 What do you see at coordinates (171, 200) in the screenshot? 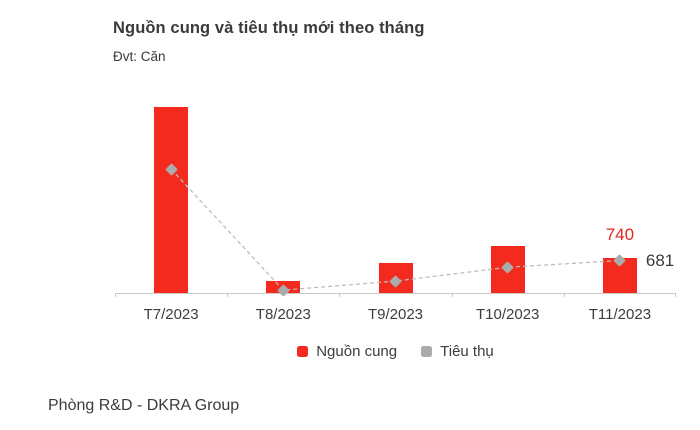
I see `bar-t7-2023` at bounding box center [171, 200].